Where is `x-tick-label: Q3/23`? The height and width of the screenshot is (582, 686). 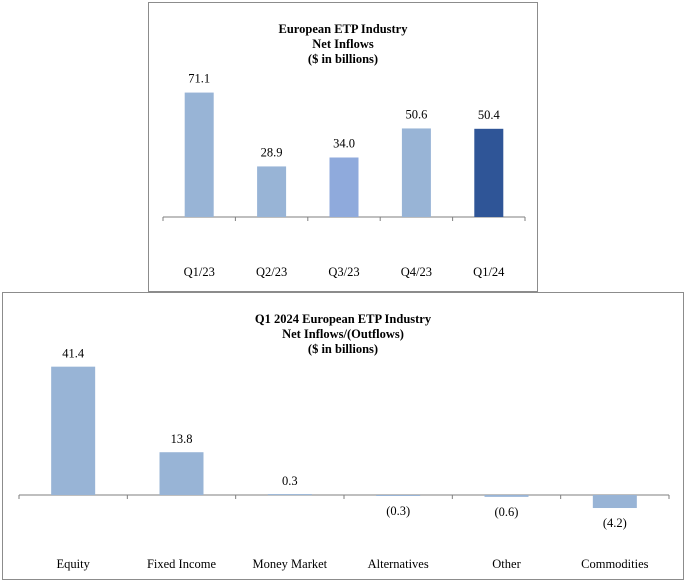
x-tick-label: Q3/23 is located at coordinates (343, 272).